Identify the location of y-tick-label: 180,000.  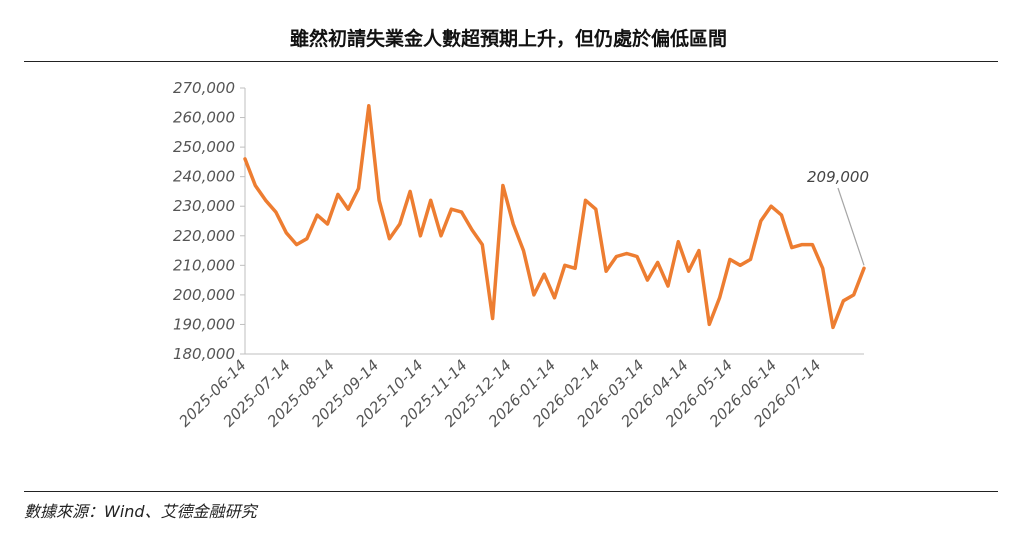
(204, 354).